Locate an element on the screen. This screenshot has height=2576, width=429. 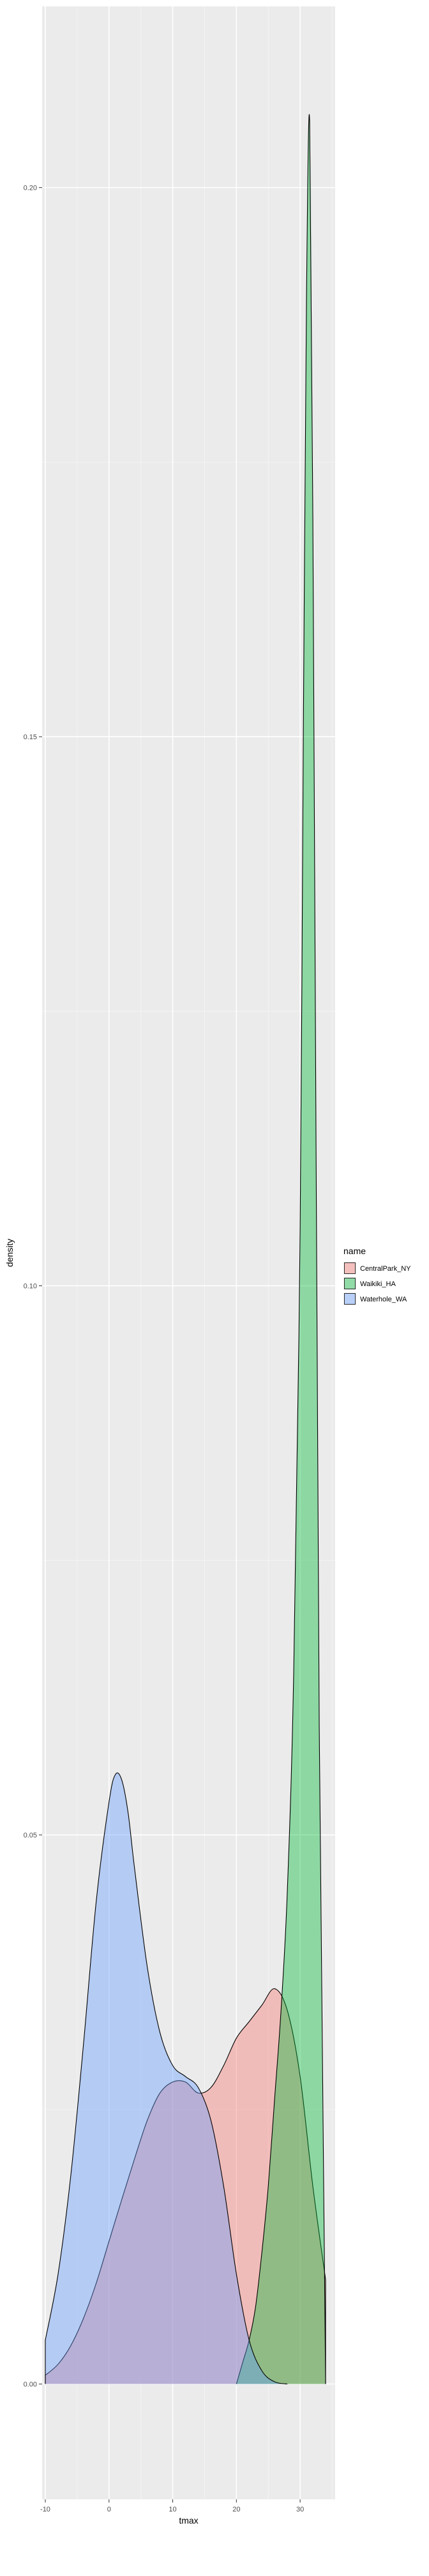
legend-swatch-centralpark-ny is located at coordinates (350, 1268).